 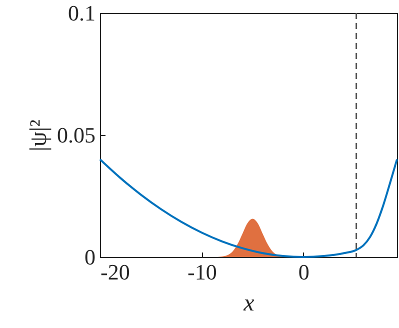 I want to click on x-axis-title: x, so click(x=248, y=303).